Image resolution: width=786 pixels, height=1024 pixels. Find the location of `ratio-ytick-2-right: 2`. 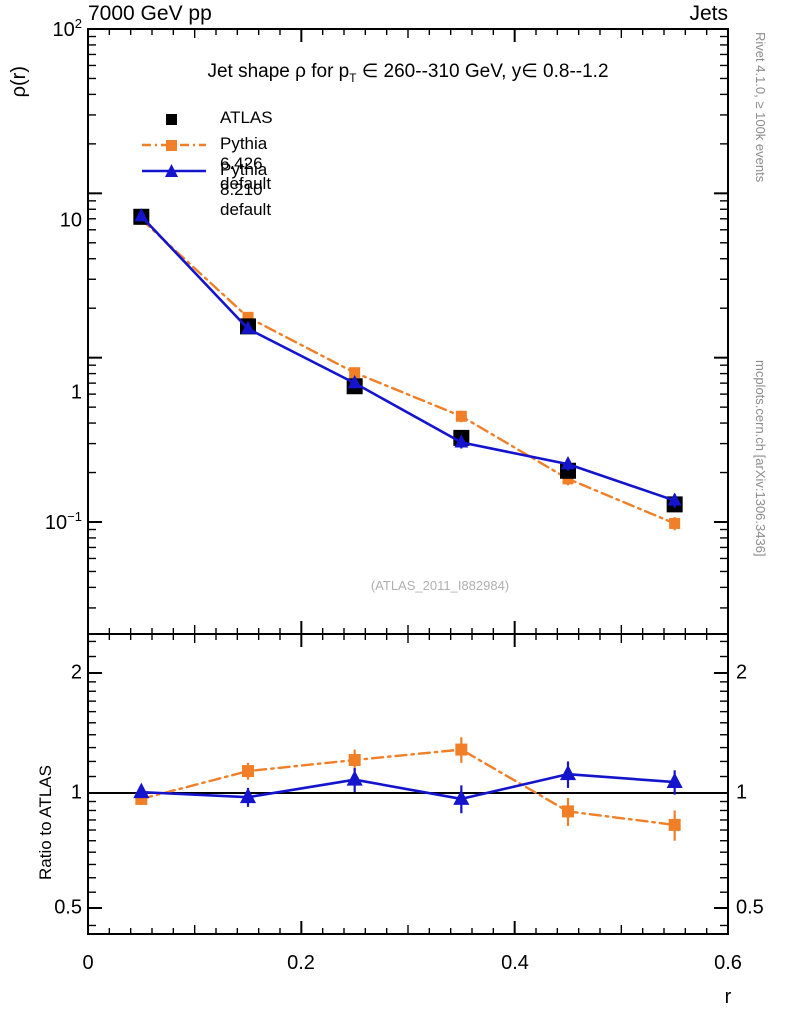

ratio-ytick-2-right: 2 is located at coordinates (742, 672).